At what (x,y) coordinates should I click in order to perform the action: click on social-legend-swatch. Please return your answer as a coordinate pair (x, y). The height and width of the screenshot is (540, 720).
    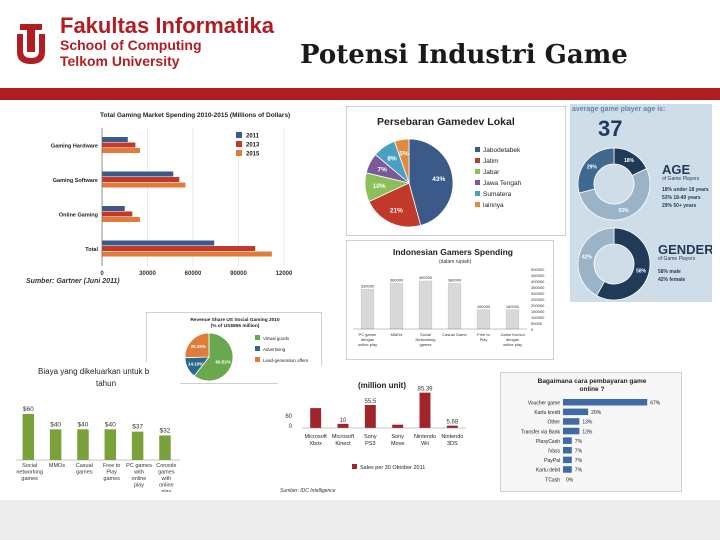
    Looking at the image, I should click on (257, 348).